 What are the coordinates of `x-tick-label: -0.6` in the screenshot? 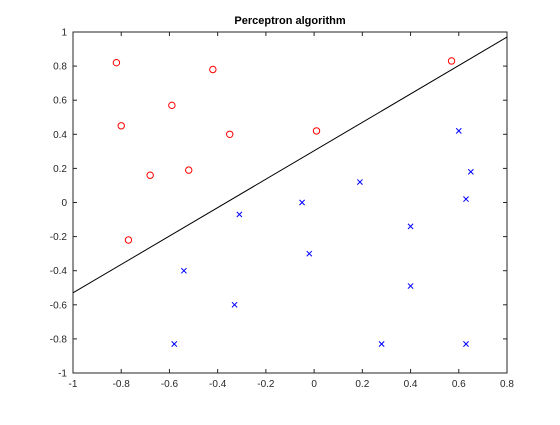 It's located at (170, 384).